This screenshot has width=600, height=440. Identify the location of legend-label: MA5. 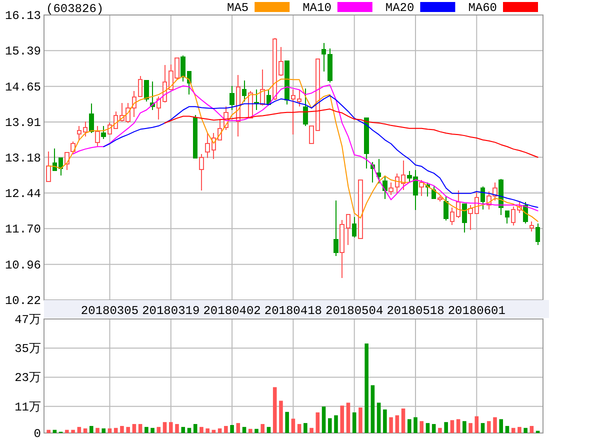
(238, 8).